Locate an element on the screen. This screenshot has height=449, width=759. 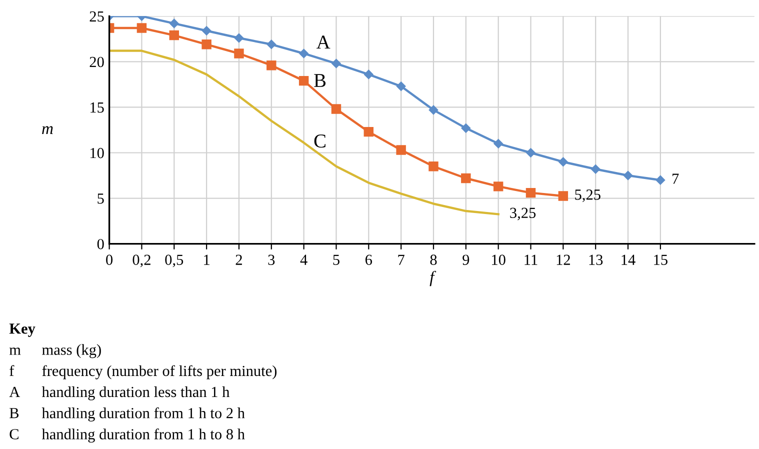
series-label: A is located at coordinates (323, 42).